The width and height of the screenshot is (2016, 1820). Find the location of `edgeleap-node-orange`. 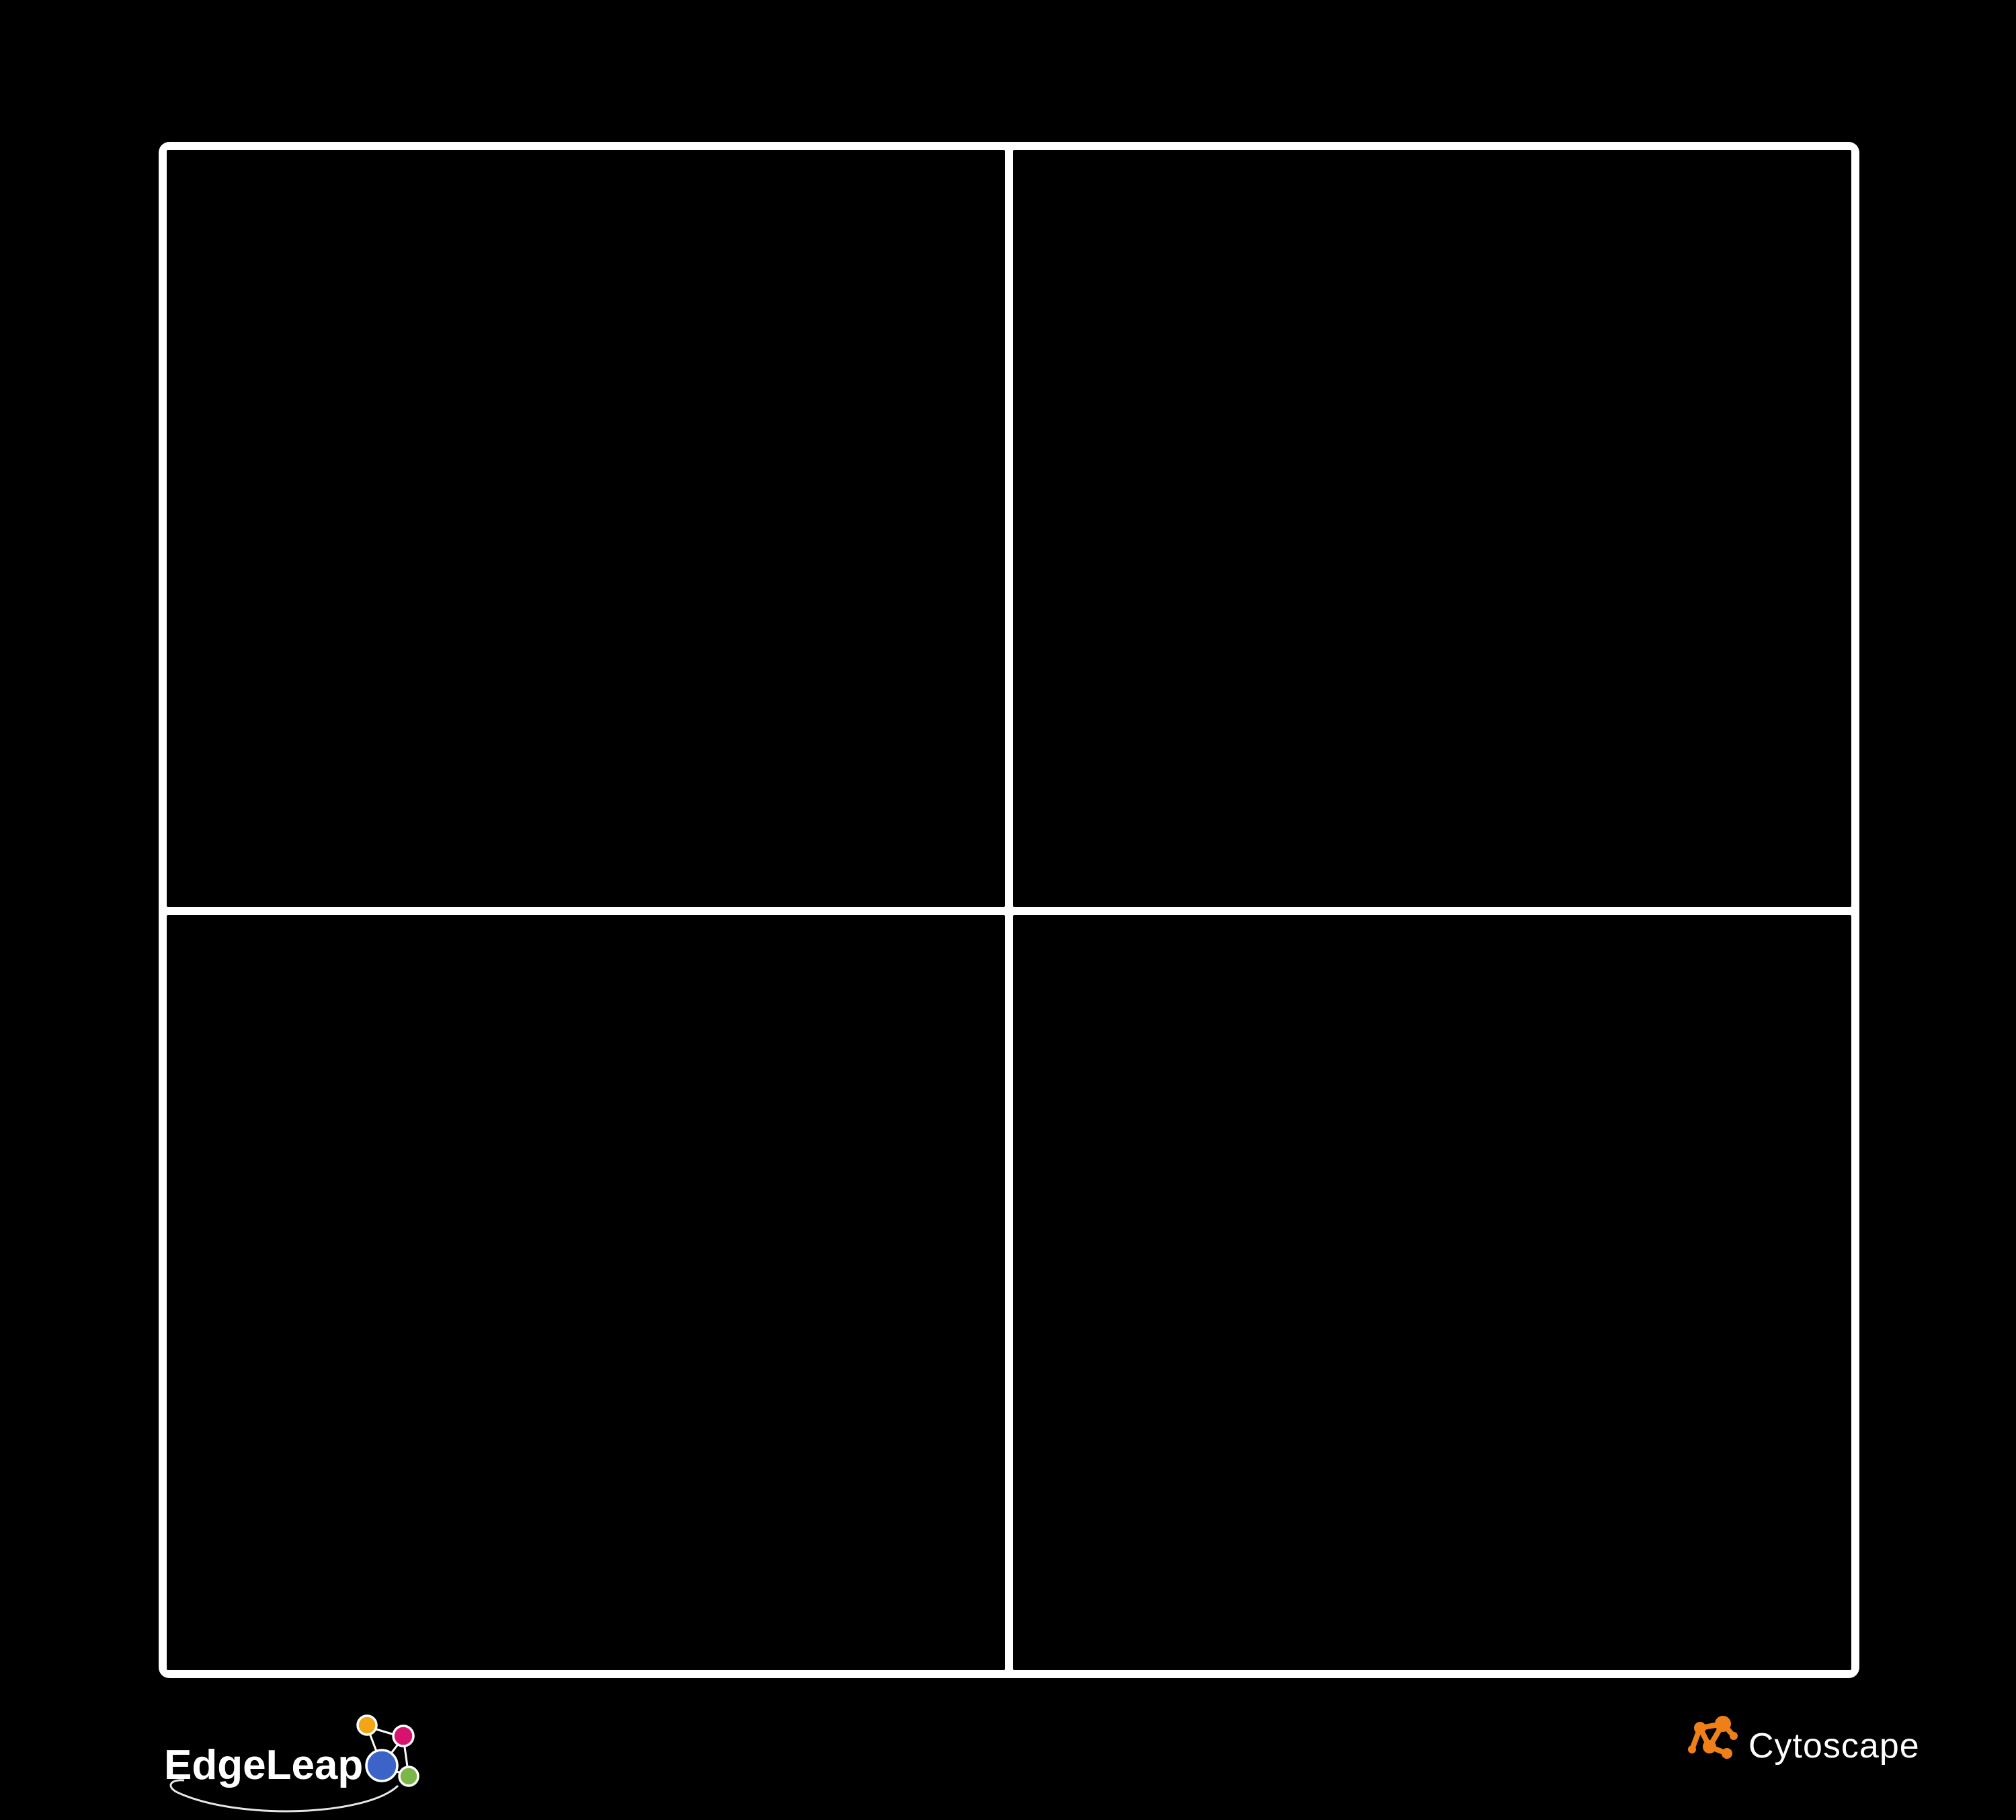

edgeleap-node-orange is located at coordinates (367, 1725).